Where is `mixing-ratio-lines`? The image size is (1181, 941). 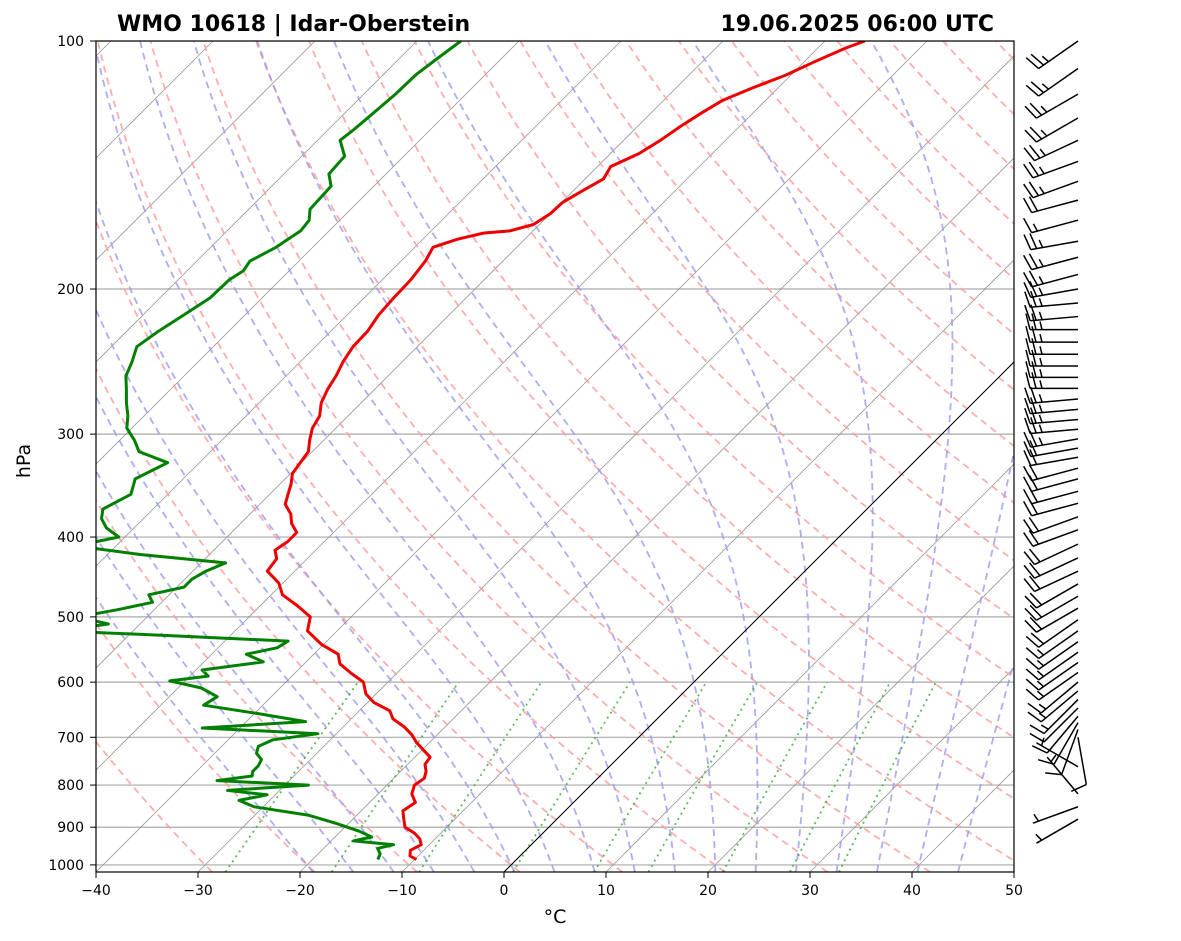 mixing-ratio-lines is located at coordinates (580, 776).